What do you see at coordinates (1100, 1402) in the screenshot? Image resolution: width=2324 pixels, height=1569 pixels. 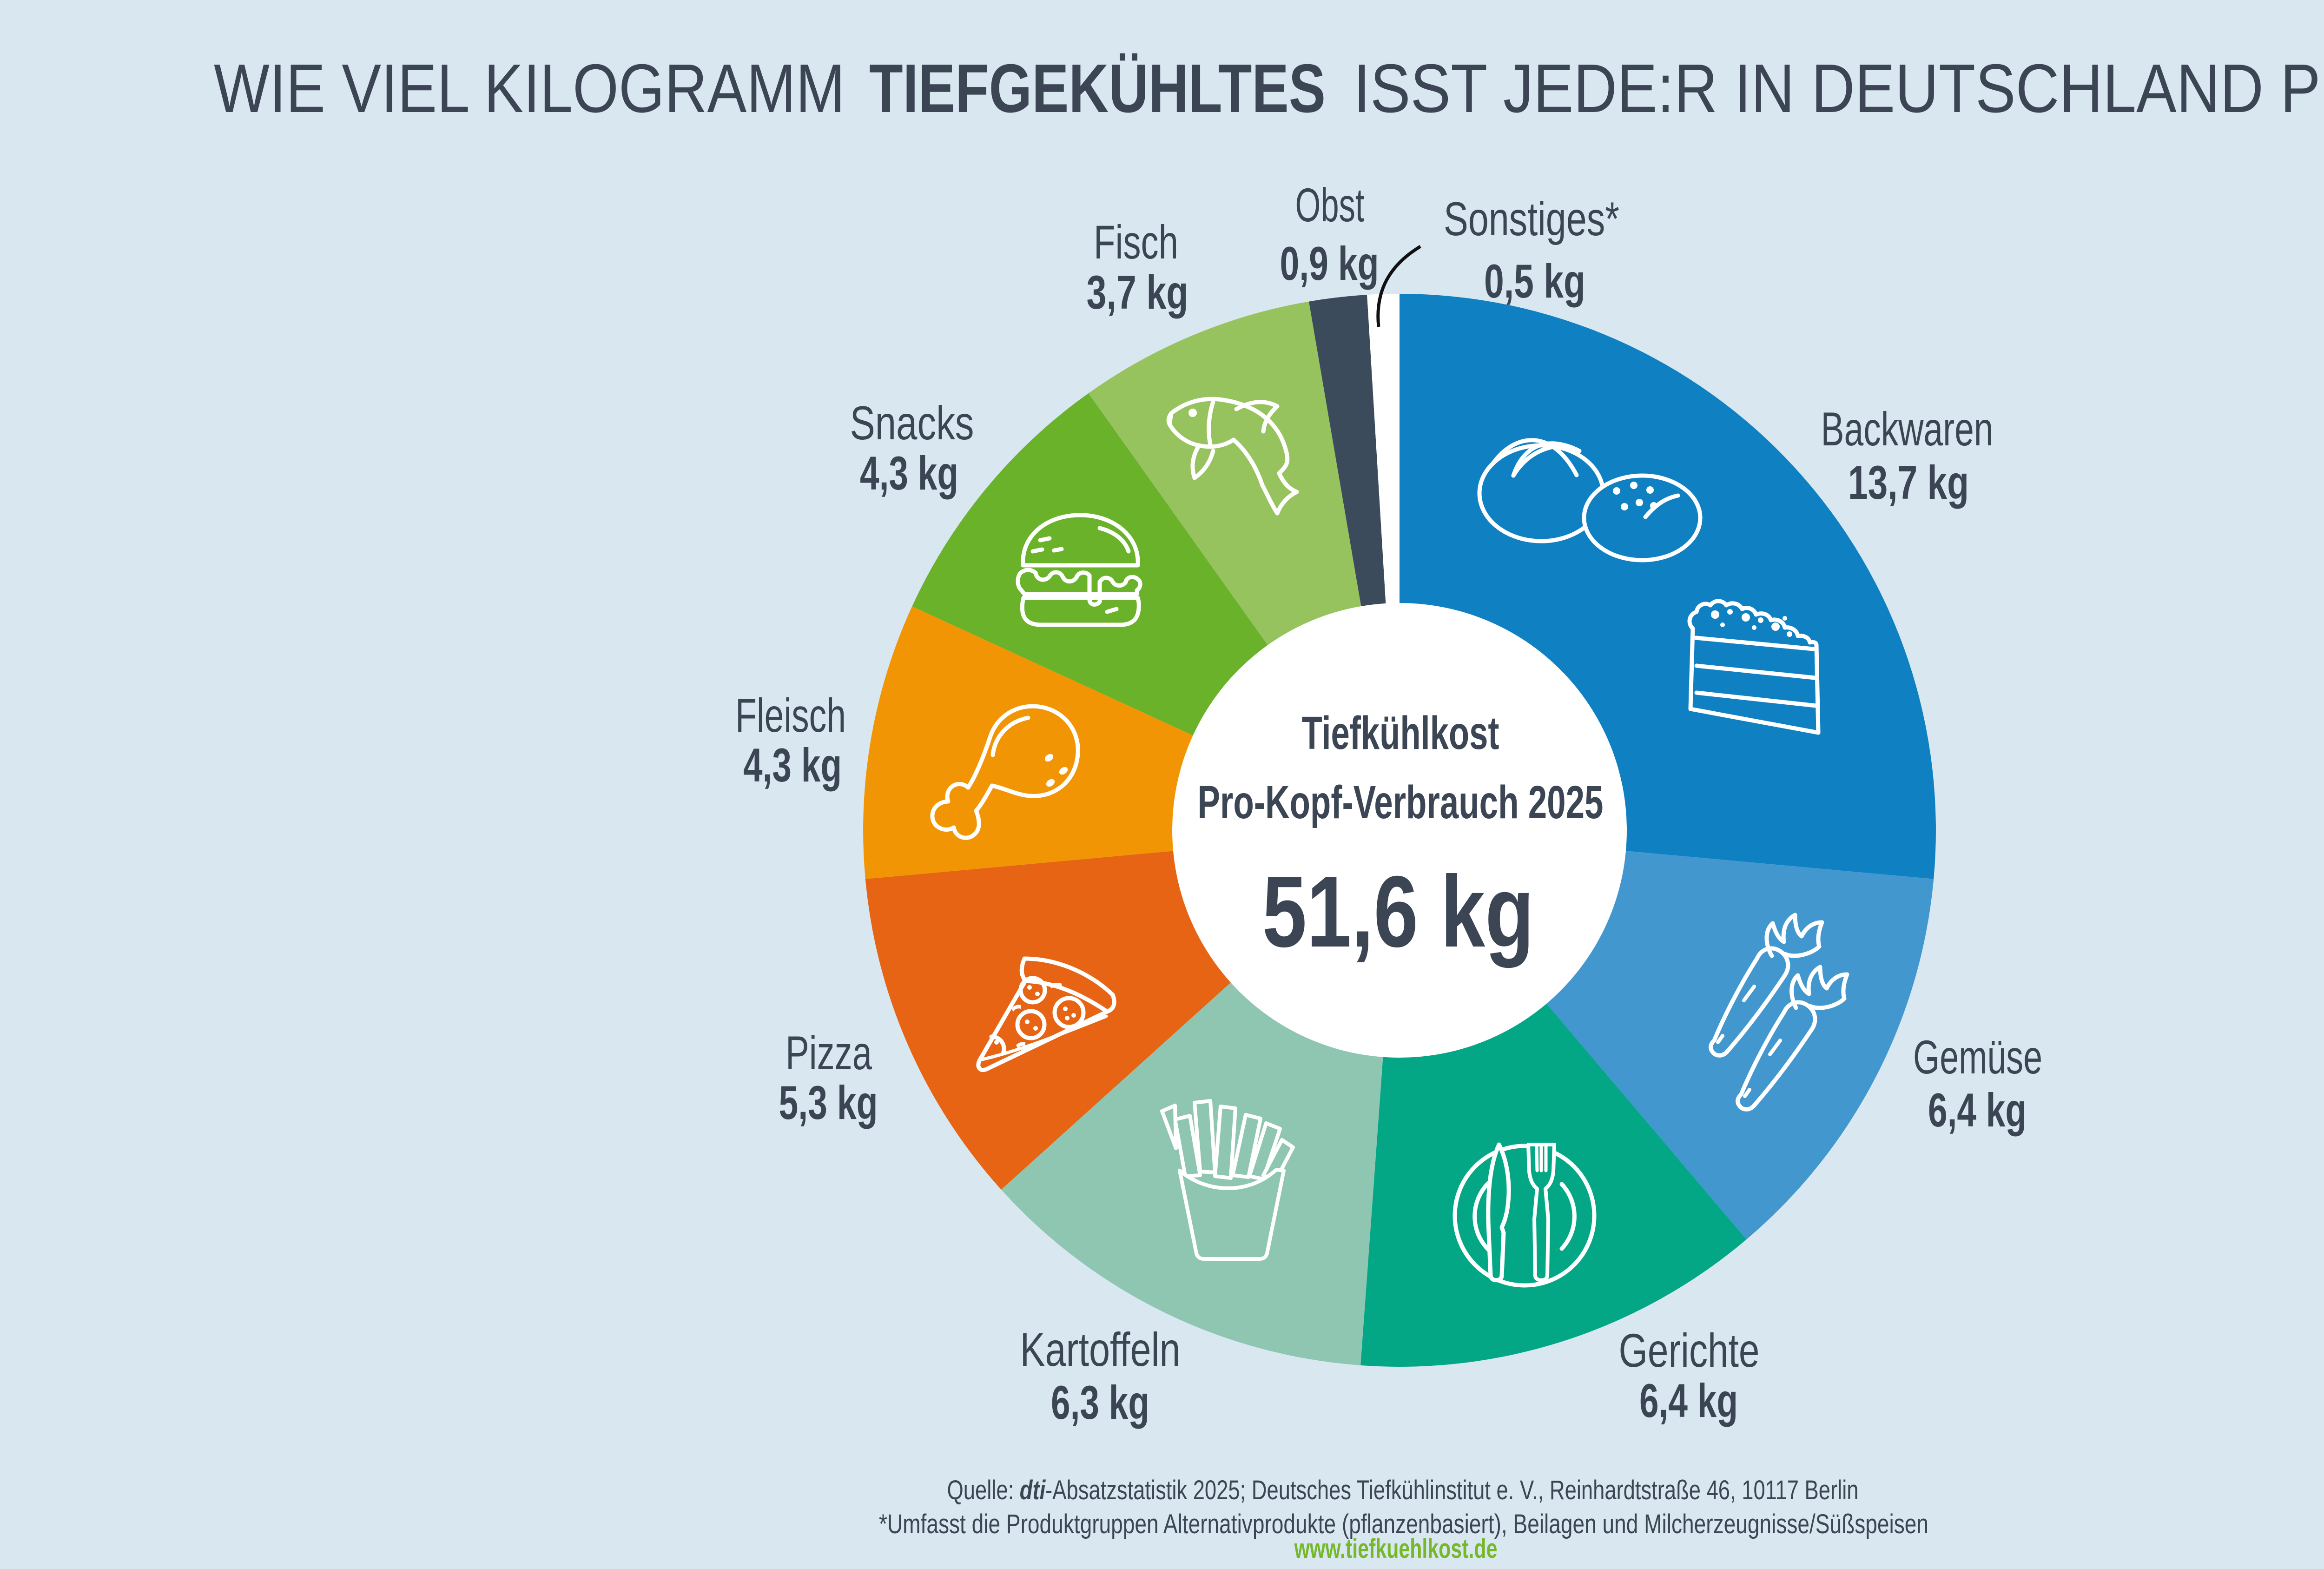 I see `svg-text: 6,3 kg` at bounding box center [1100, 1402].